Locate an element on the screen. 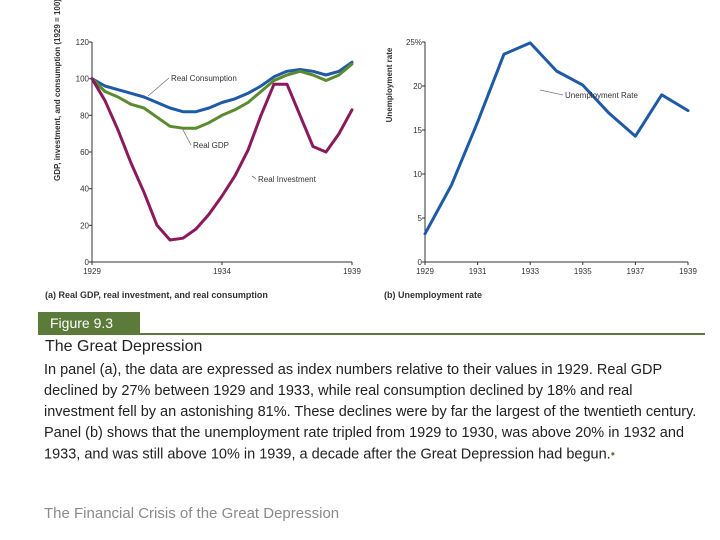 This screenshot has width=720, height=540. panel-b-unemployment-rate-label: Unemployment Rate is located at coordinates (601, 95).